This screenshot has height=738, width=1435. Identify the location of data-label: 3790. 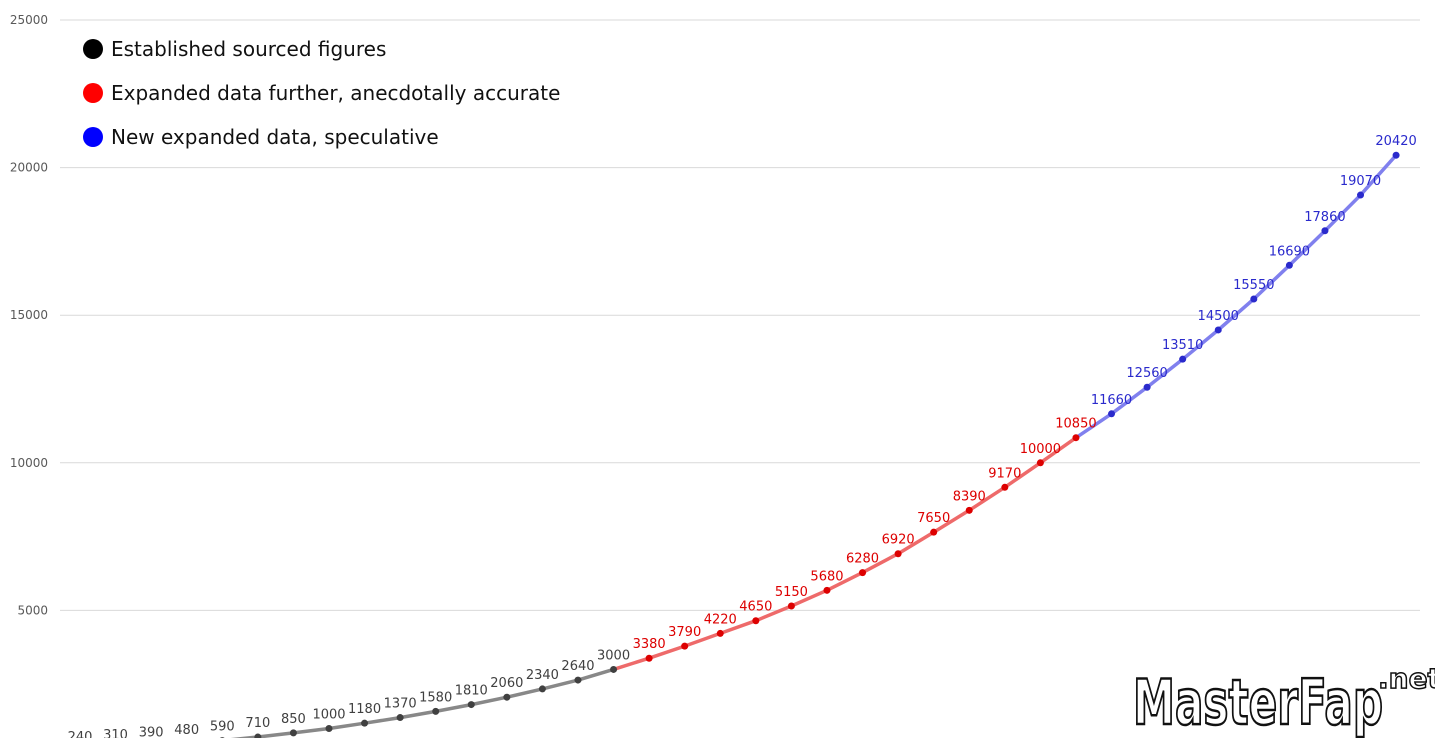
(684, 632).